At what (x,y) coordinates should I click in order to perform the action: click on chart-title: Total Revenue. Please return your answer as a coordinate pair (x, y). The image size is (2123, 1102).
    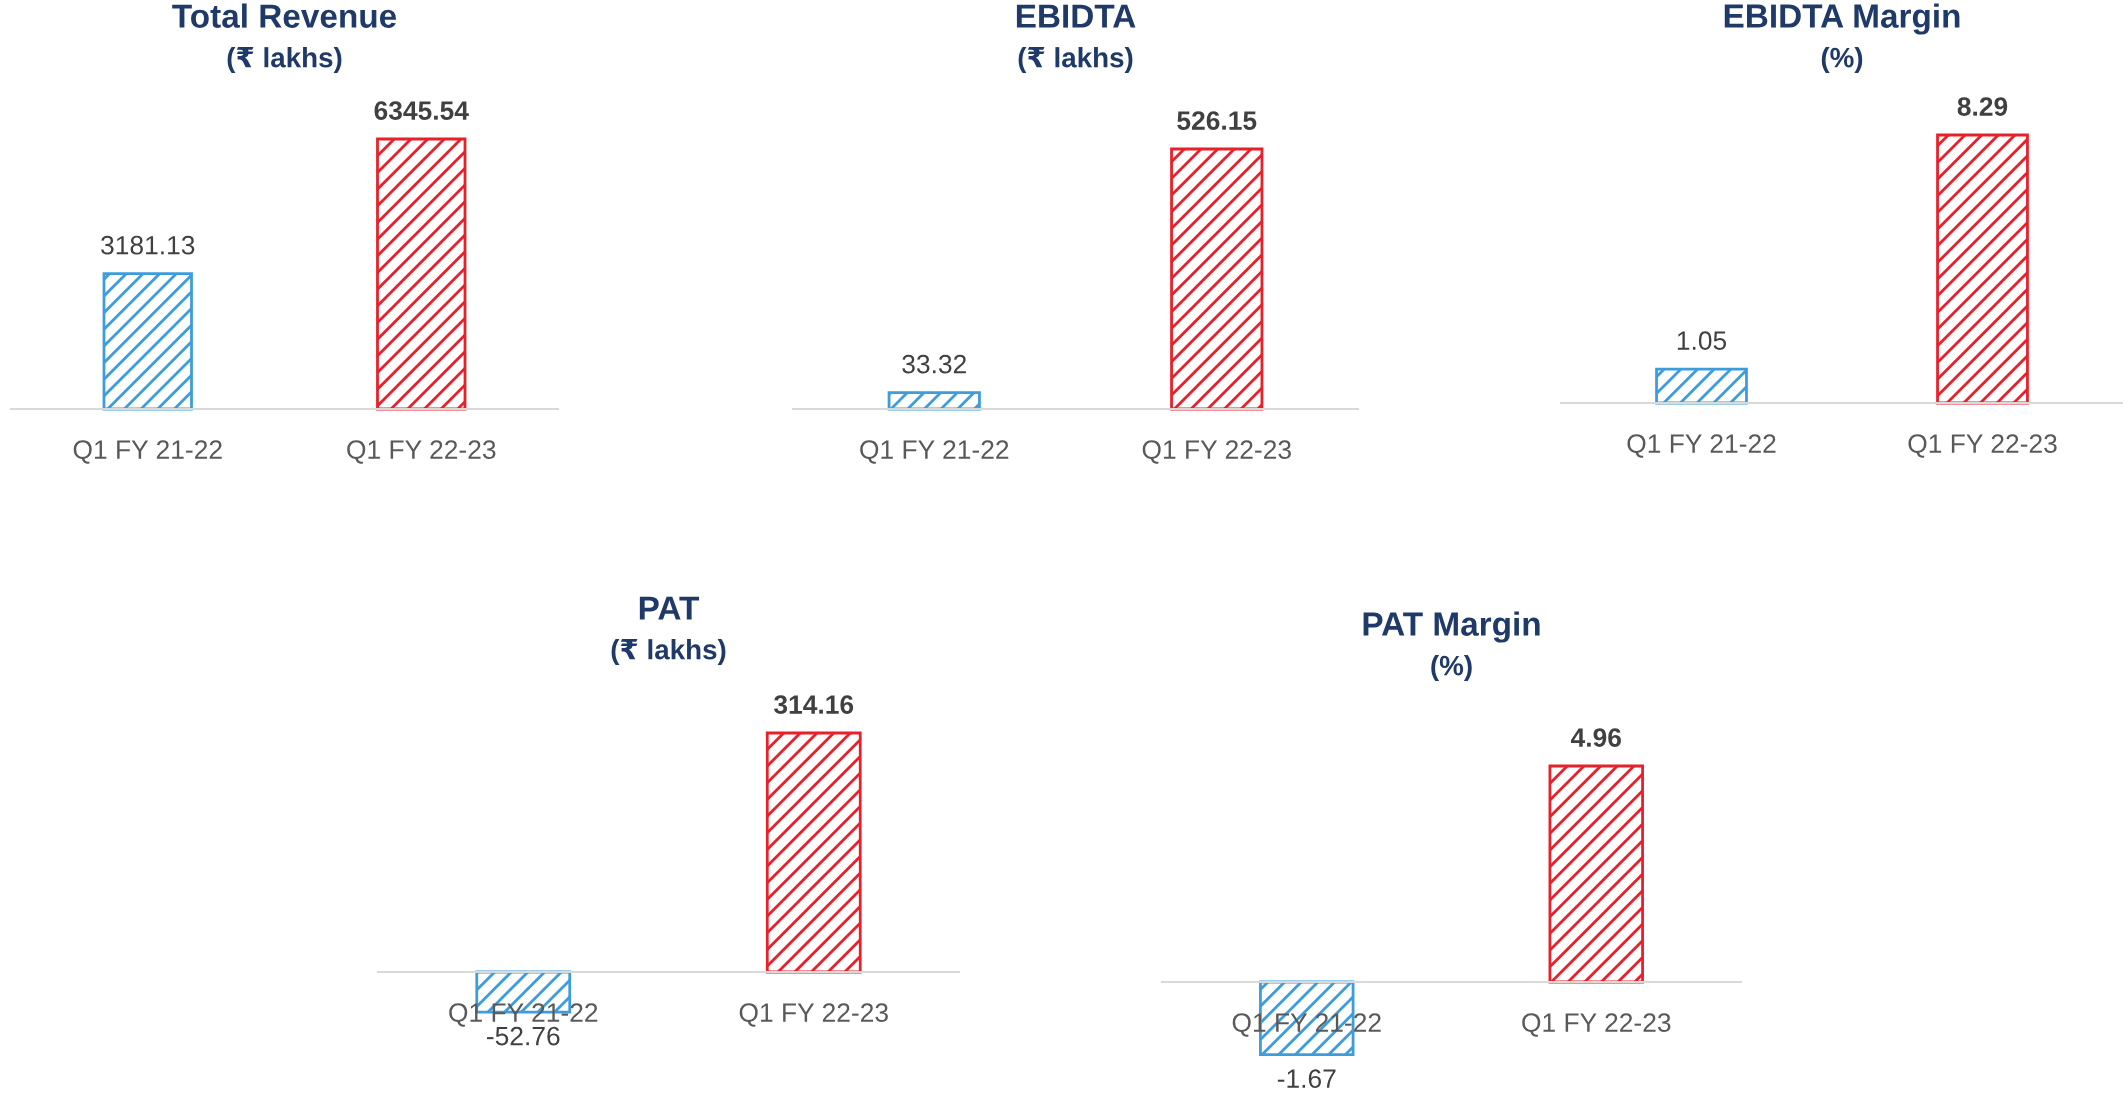
    Looking at the image, I should click on (284, 15).